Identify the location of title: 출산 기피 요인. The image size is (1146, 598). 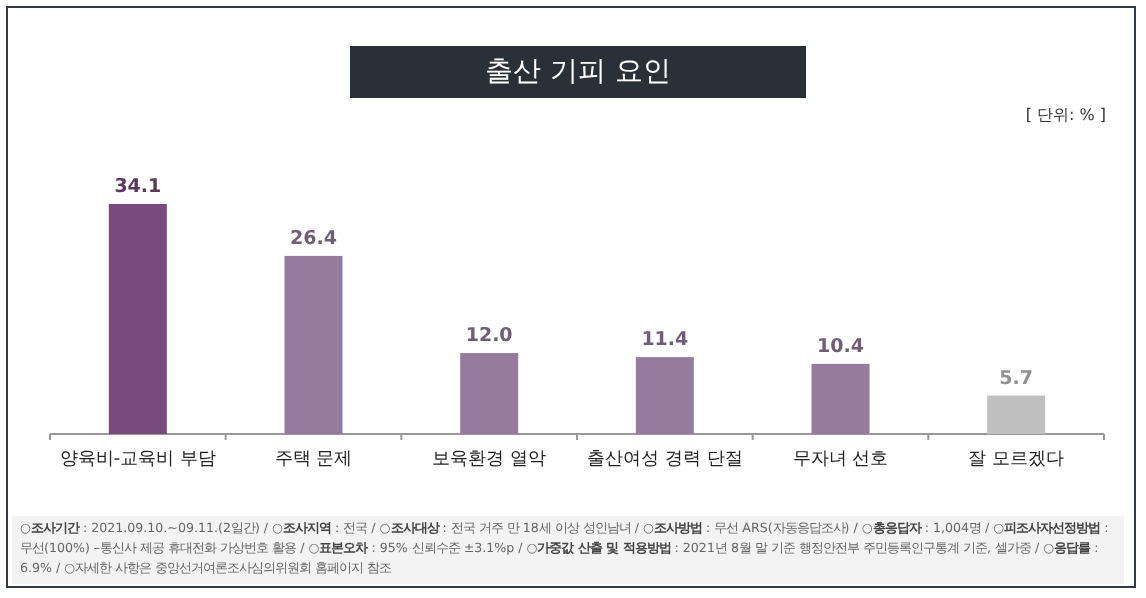
(578, 72).